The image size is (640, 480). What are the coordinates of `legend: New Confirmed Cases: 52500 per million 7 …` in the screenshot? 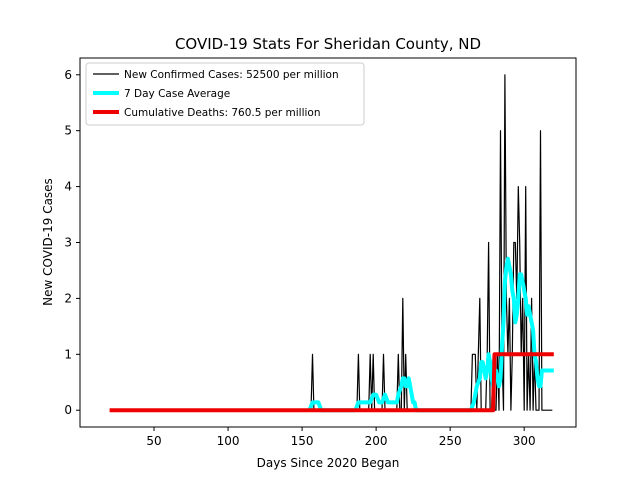 It's located at (225, 94).